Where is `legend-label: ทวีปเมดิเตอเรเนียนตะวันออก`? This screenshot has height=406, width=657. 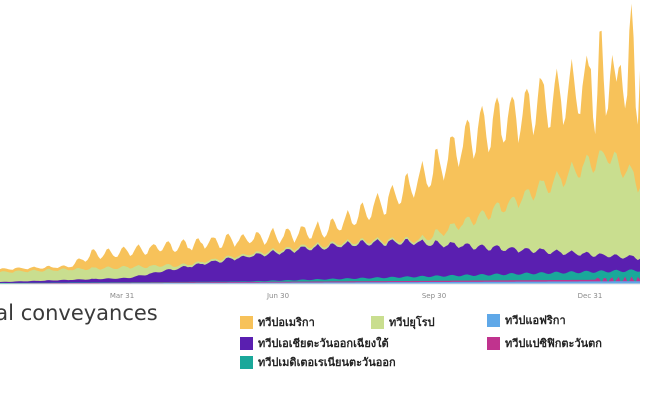 legend-label: ทวีปเมดิเตอเรเนียนตะวันออก is located at coordinates (327, 362).